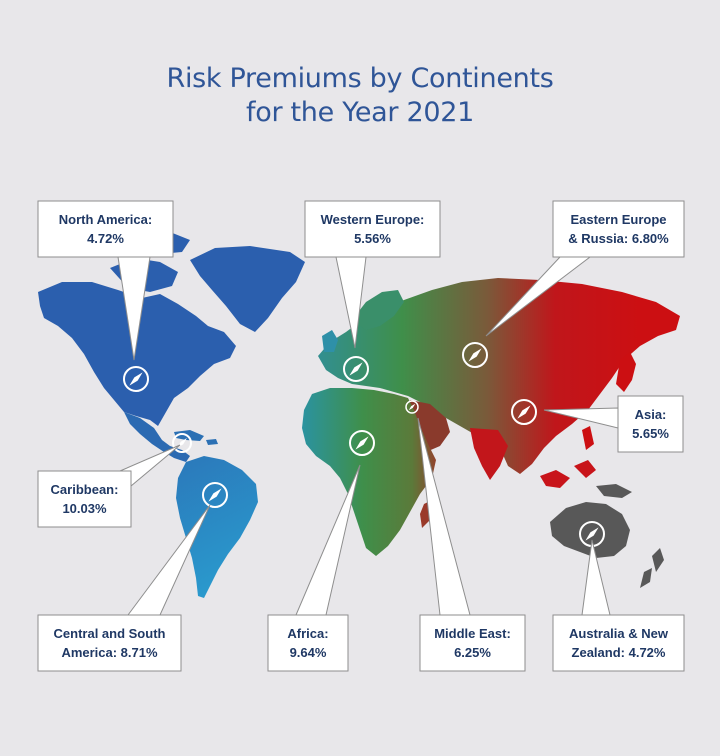 The height and width of the screenshot is (756, 720). What do you see at coordinates (372, 274) in the screenshot?
I see `western-europe-callout` at bounding box center [372, 274].